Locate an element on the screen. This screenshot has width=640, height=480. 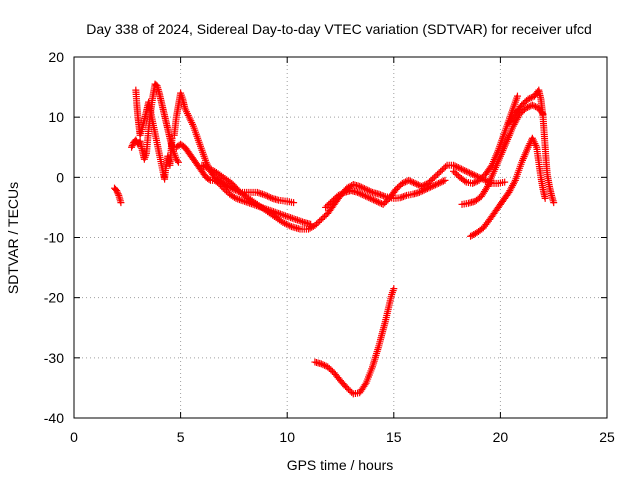
series-track-k is located at coordinates (354, 341).